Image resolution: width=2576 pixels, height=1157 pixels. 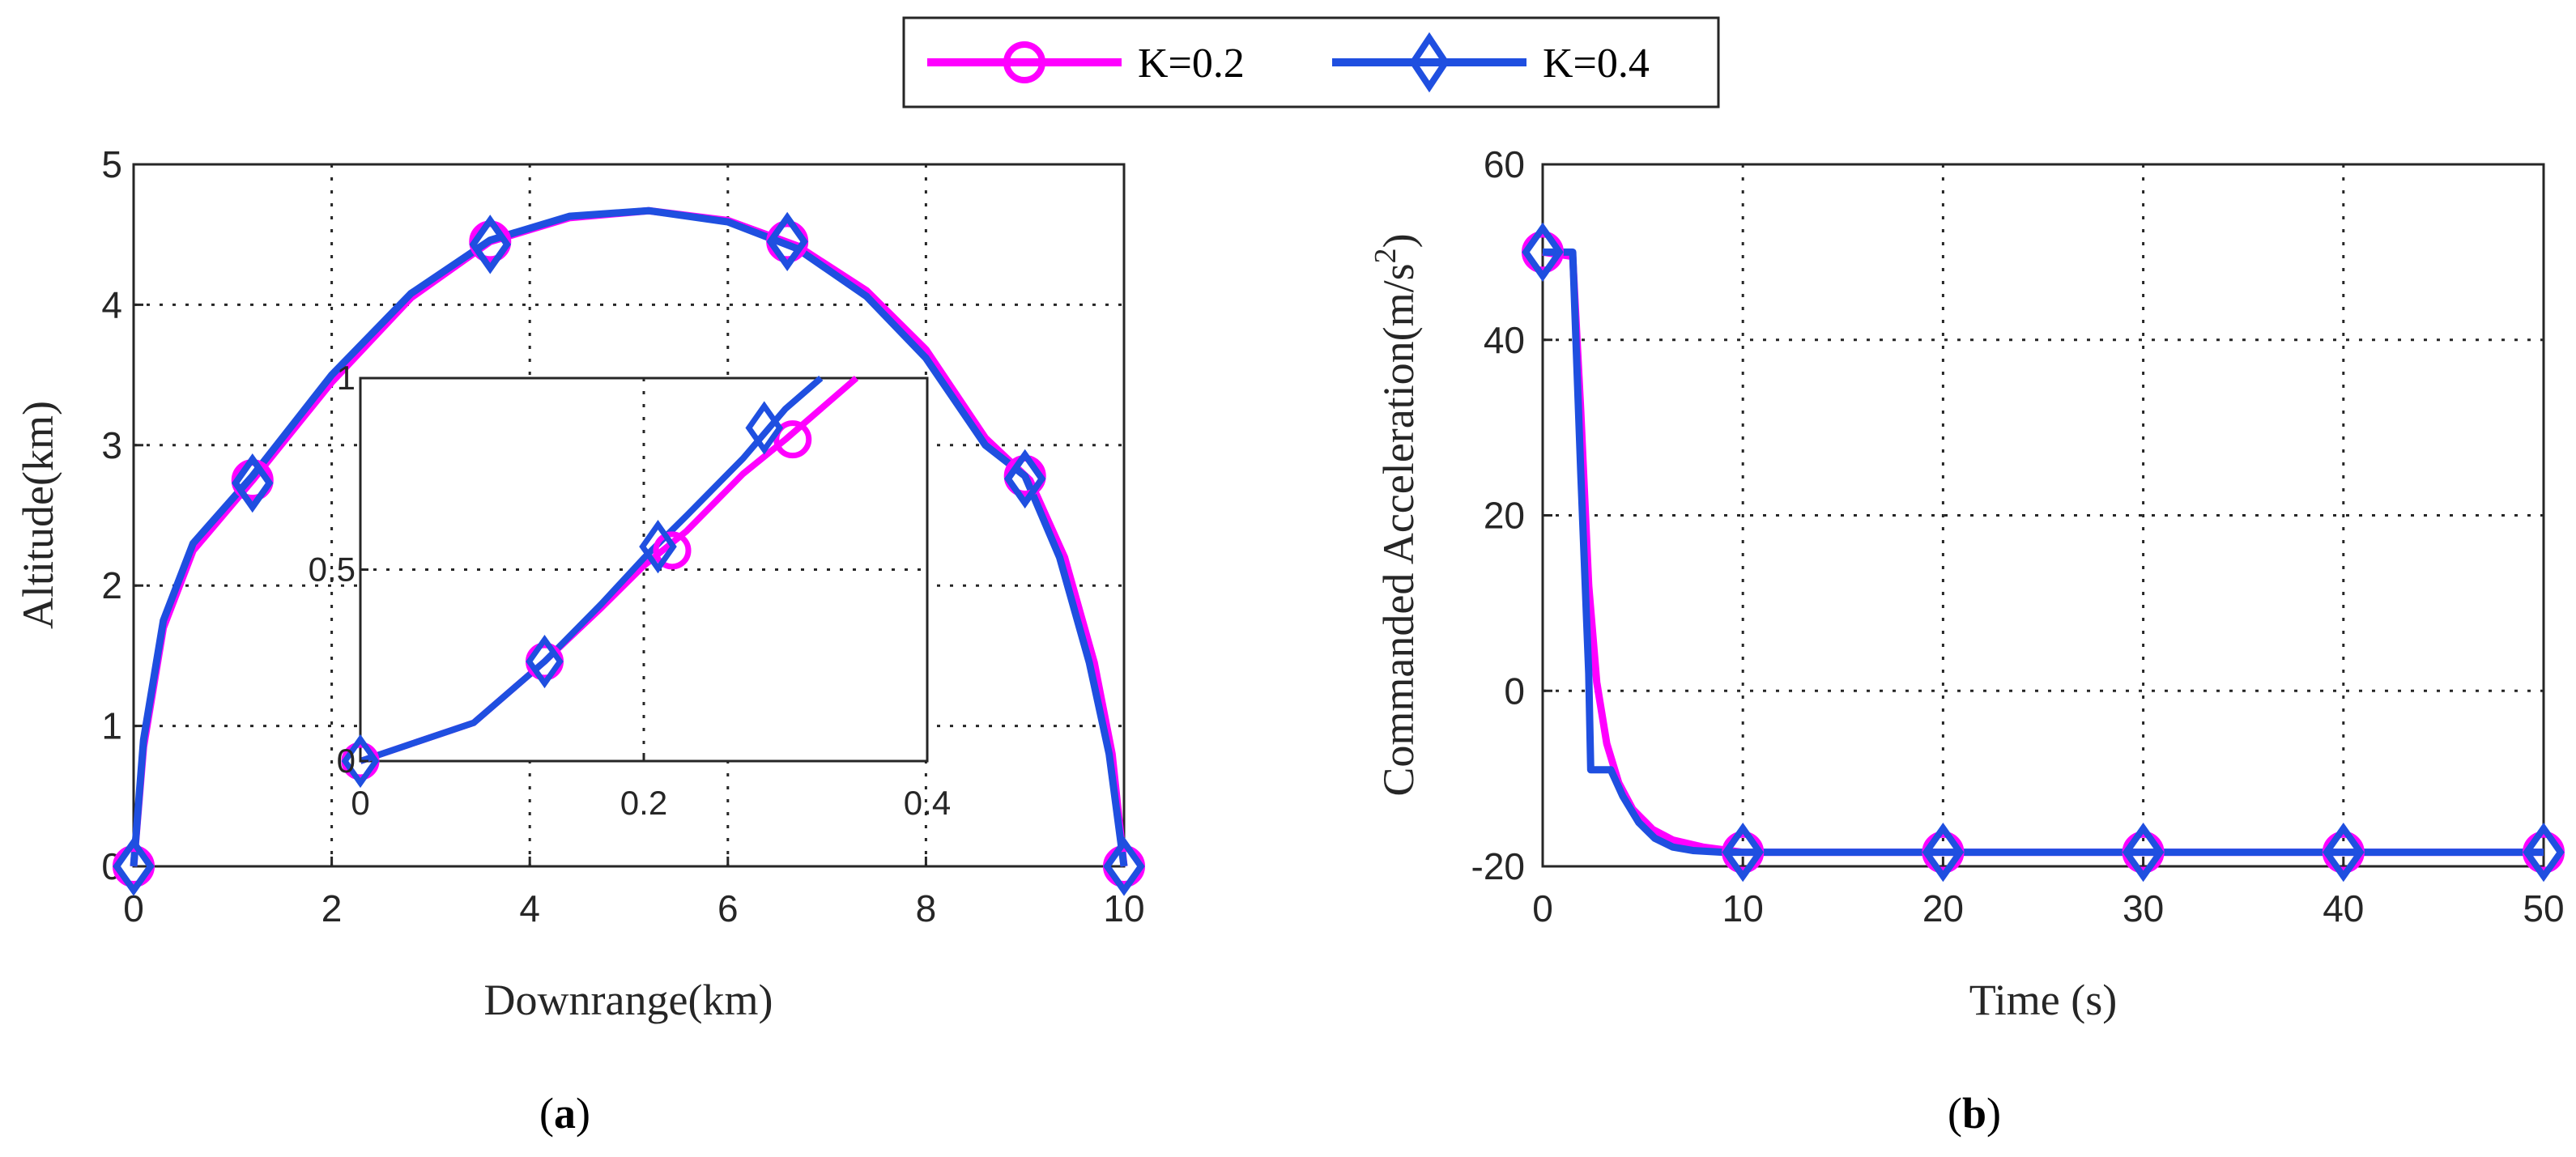 What do you see at coordinates (628, 1000) in the screenshot?
I see `chart-a-xlabel: Downrange(km)` at bounding box center [628, 1000].